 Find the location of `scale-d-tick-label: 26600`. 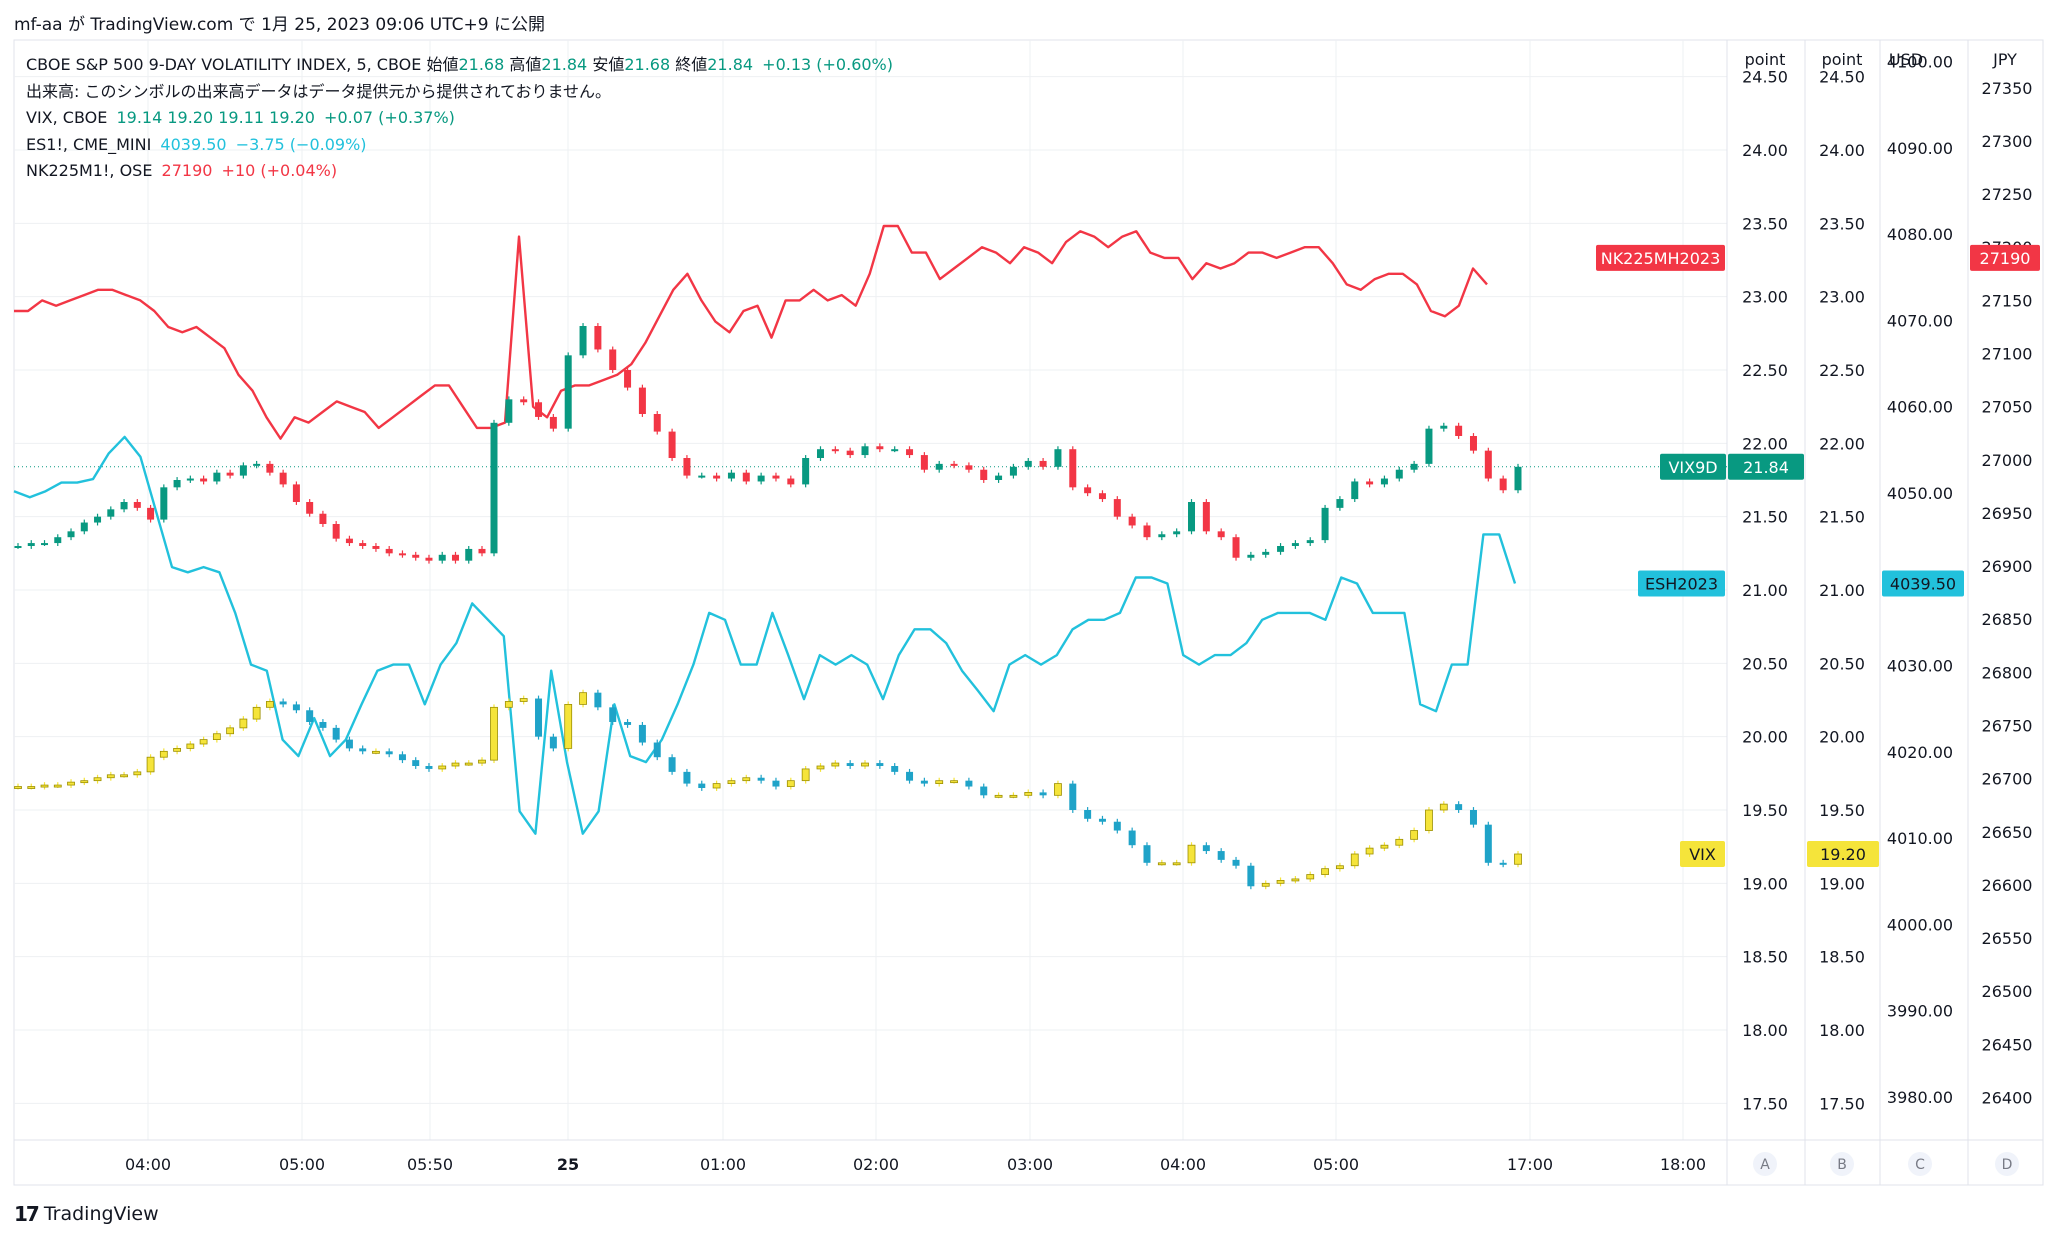

scale-d-tick-label: 26600 is located at coordinates (2007, 885).